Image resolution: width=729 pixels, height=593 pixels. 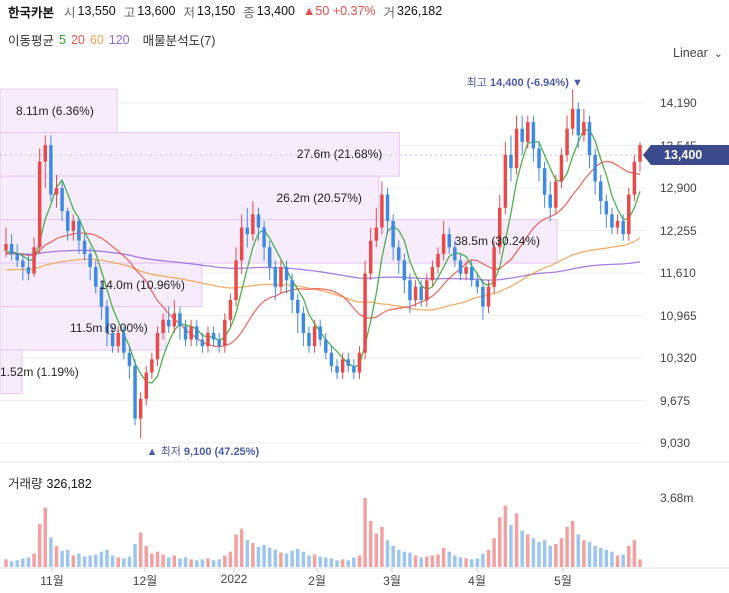 What do you see at coordinates (170, 452) in the screenshot?
I see `low-annotation-prefix: 최저` at bounding box center [170, 452].